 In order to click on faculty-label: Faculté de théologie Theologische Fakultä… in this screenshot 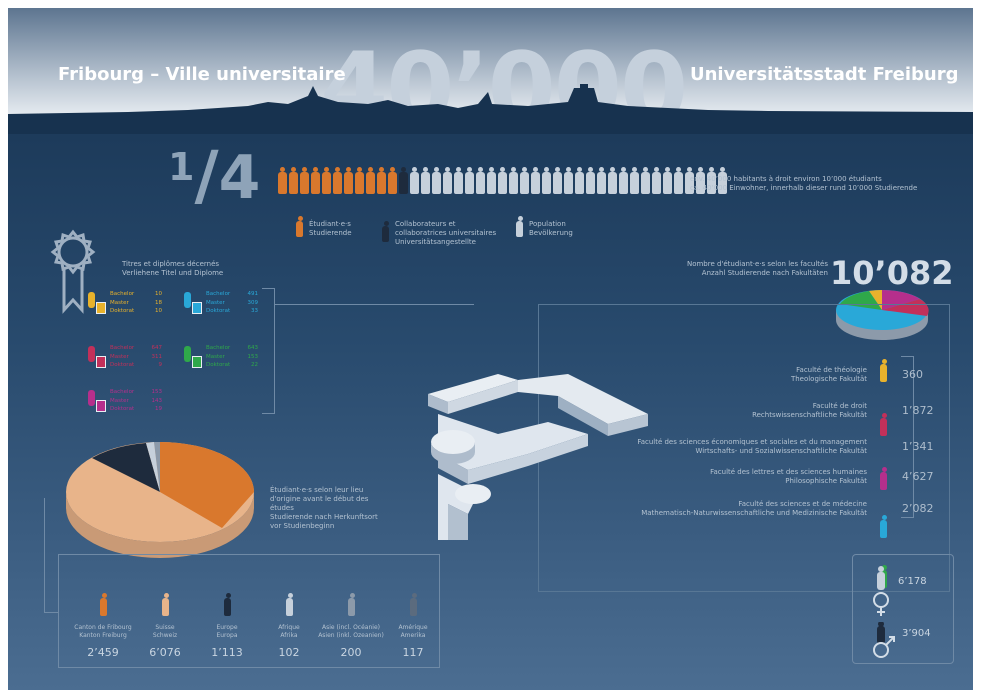, I will do `click(727, 375)`.